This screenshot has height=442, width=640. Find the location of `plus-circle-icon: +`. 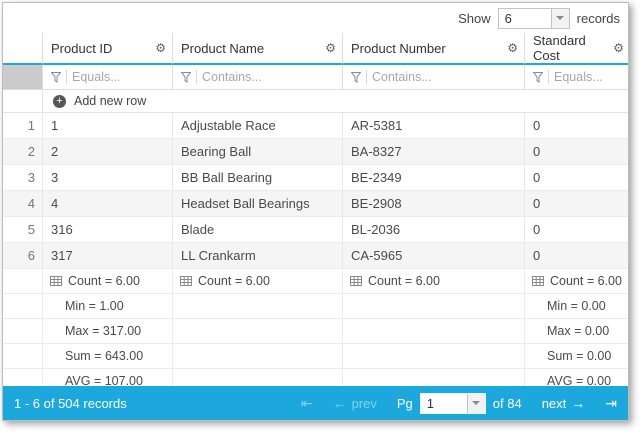

plus-circle-icon: + is located at coordinates (59, 101).